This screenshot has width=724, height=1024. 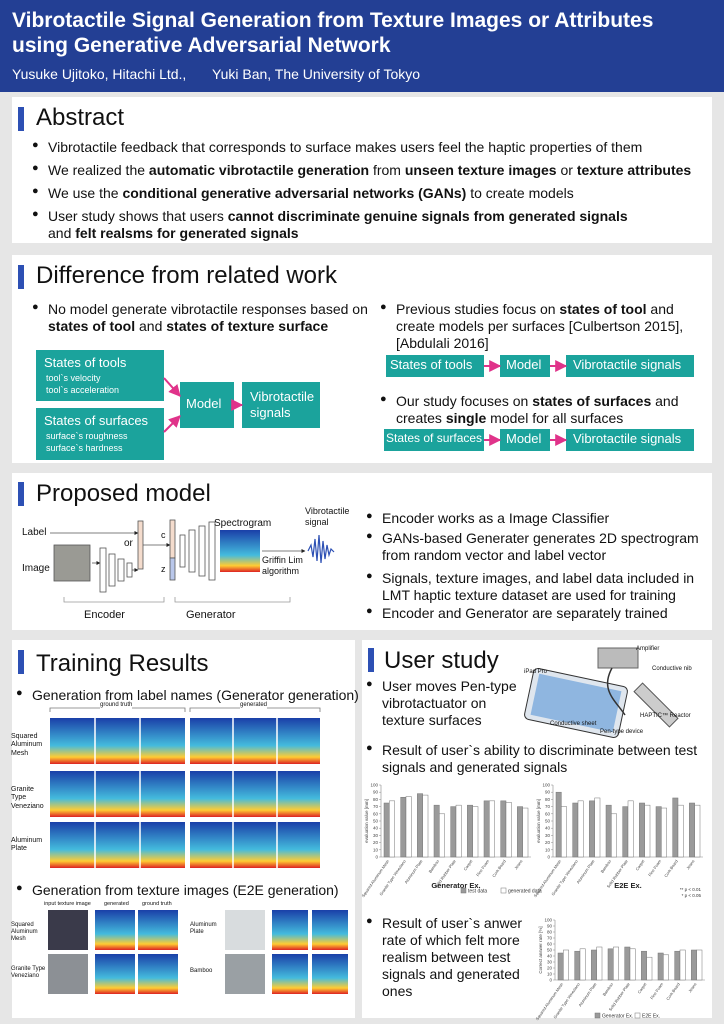 I want to click on y-tick-label: 100, so click(x=374, y=785).